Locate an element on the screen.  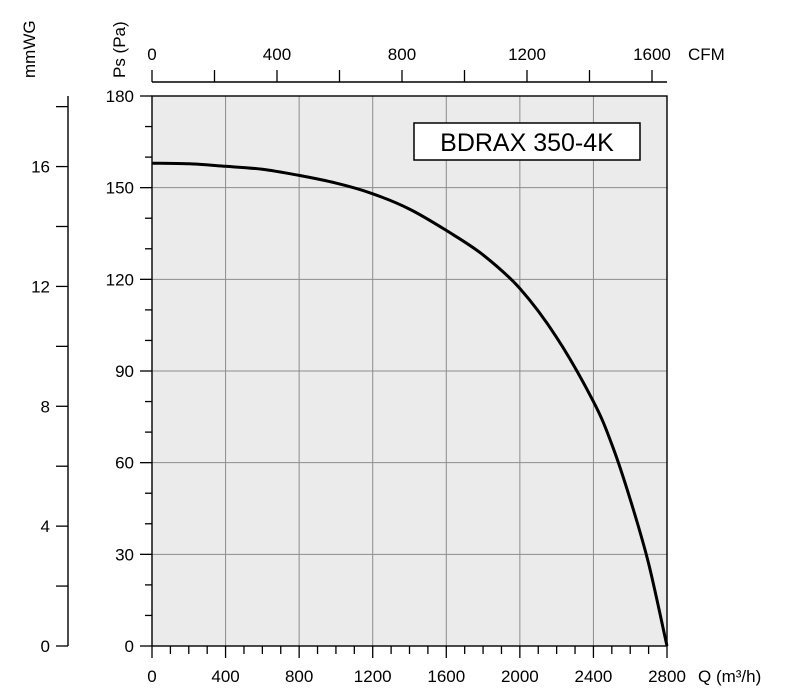
y-tick-label: 120 is located at coordinates (120, 279).